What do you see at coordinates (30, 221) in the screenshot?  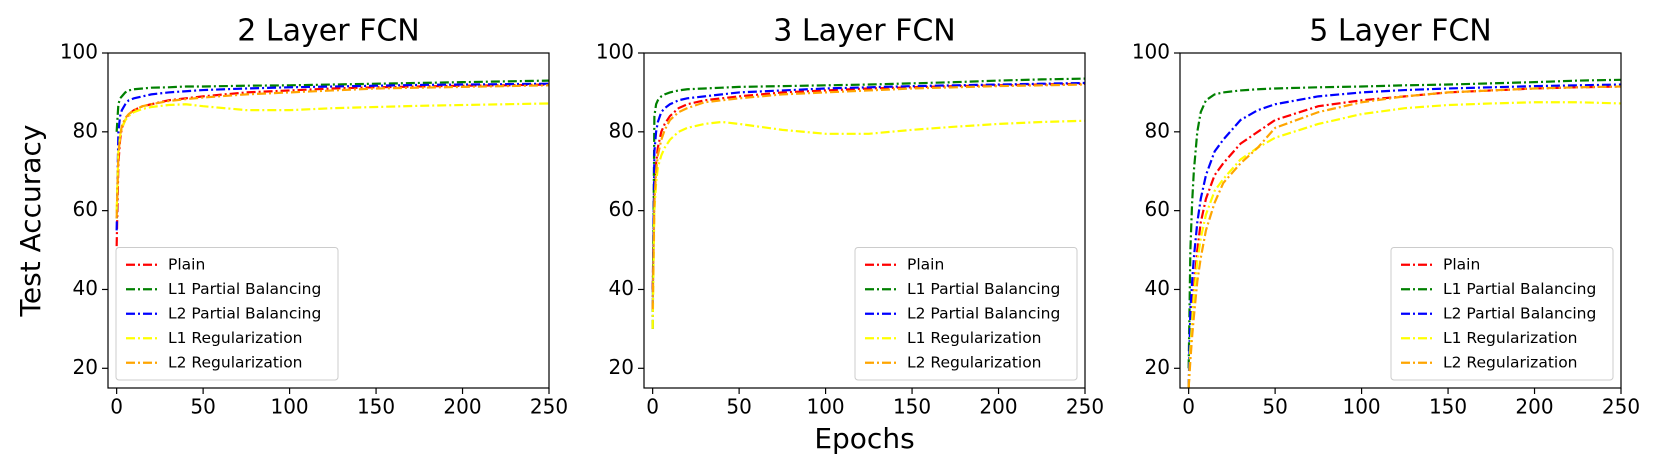 I see `y-axis-label: Test Accuracy` at bounding box center [30, 221].